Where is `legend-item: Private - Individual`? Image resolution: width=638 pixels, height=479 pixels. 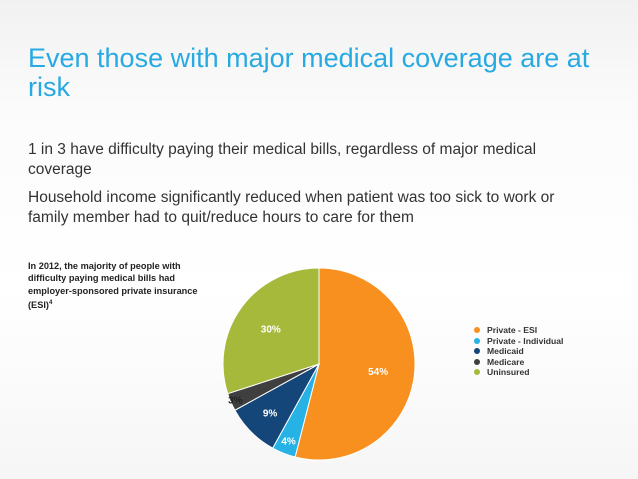
legend-item: Private - Individual is located at coordinates (518, 341).